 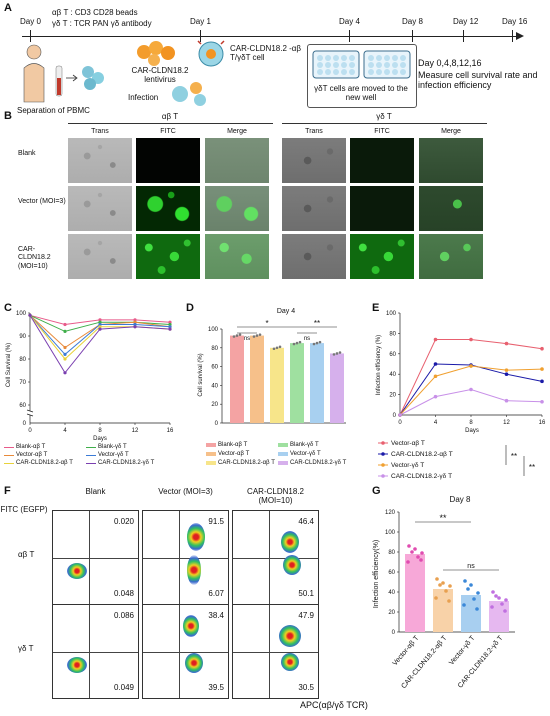 What do you see at coordinates (201, 374) in the screenshot?
I see `y-axis-label: Cell survival (%)` at bounding box center [201, 374].